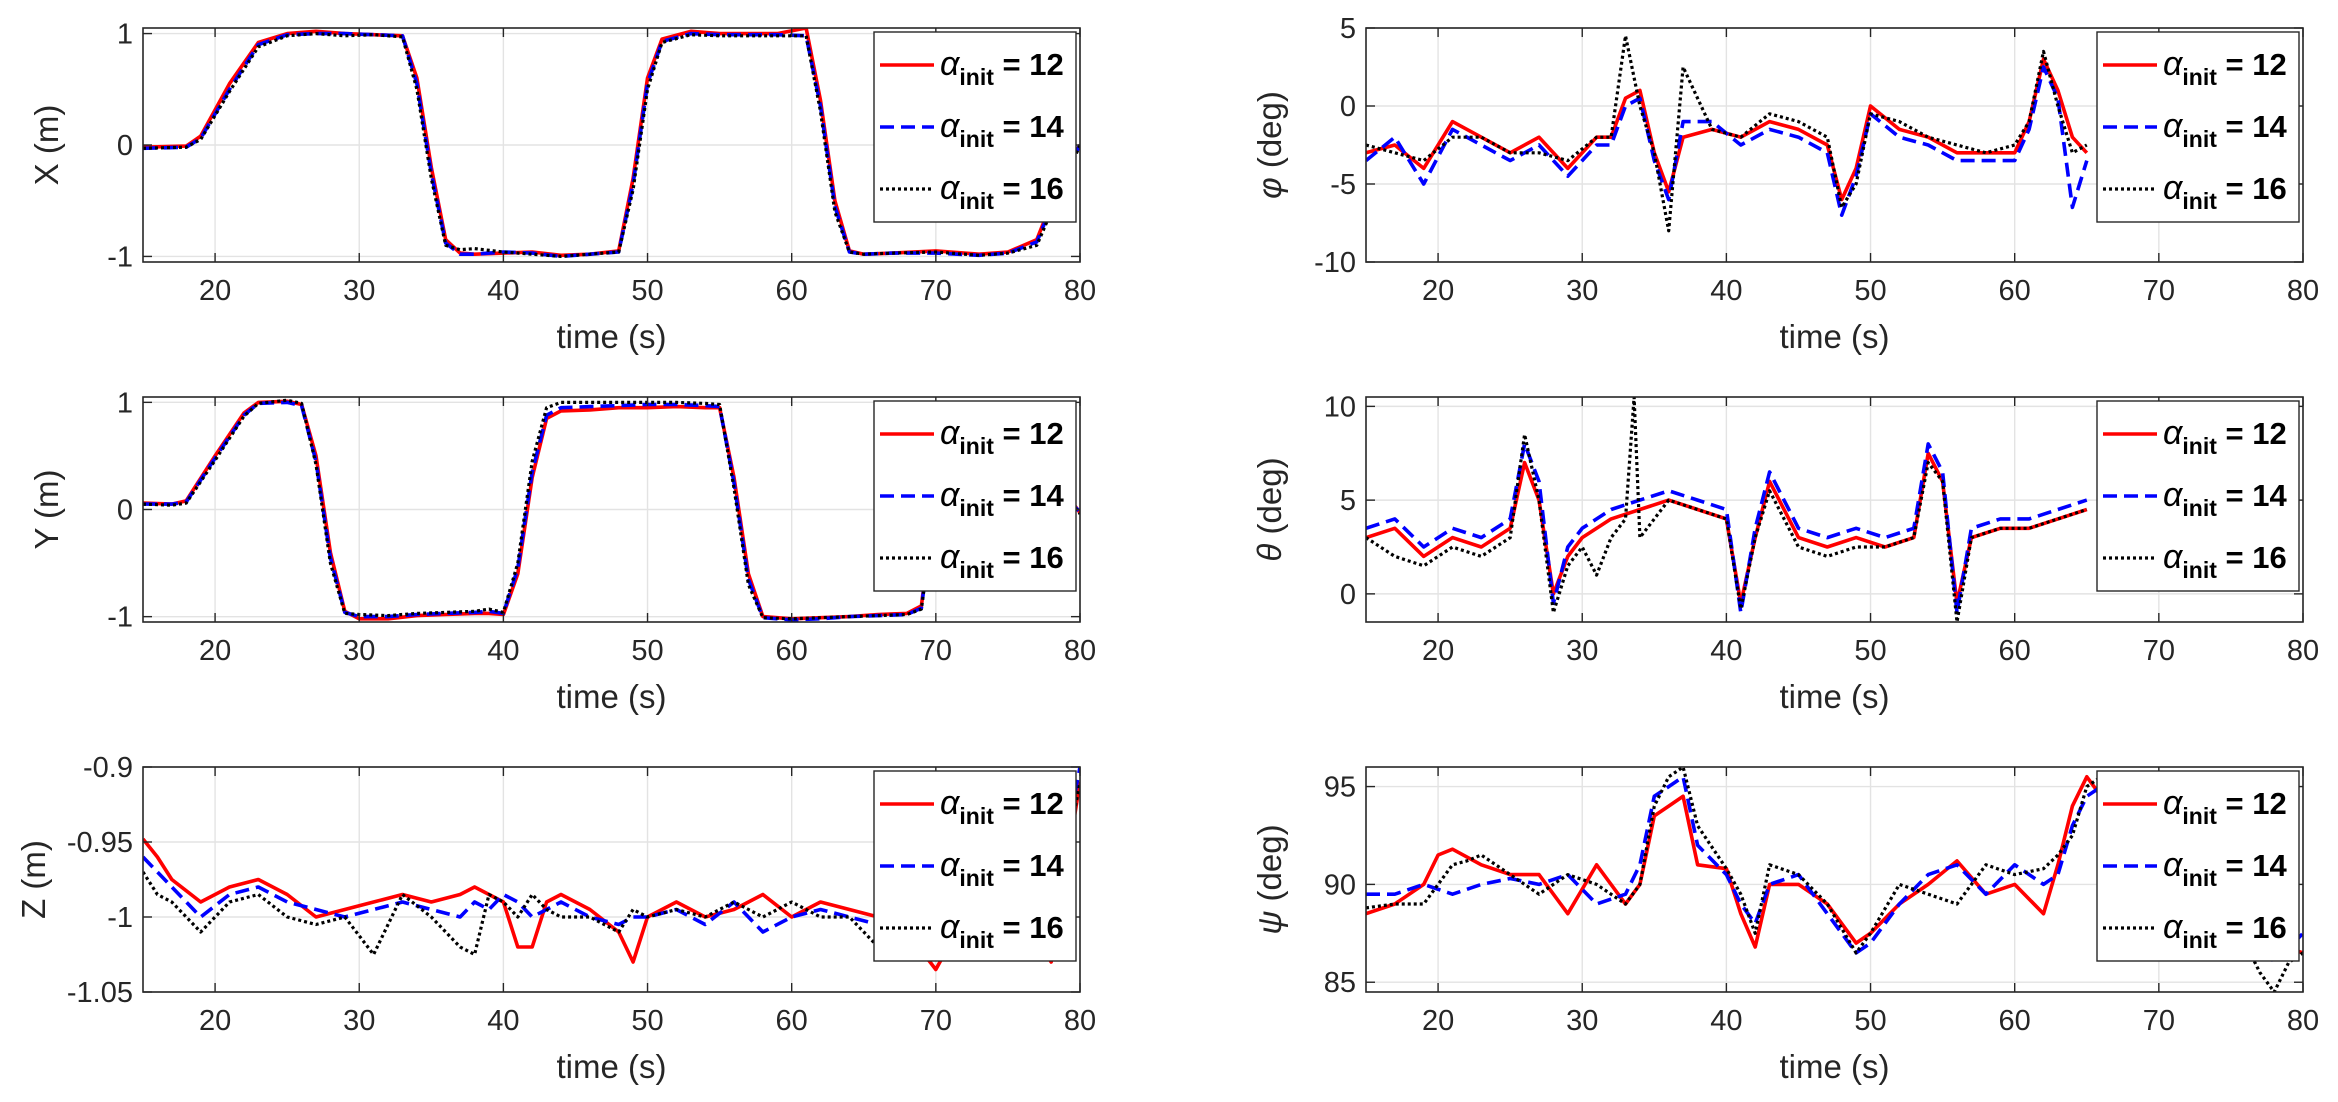 This screenshot has height=1102, width=2338. What do you see at coordinates (1343, 185) in the screenshot?
I see `y-tick-label: -5` at bounding box center [1343, 185].